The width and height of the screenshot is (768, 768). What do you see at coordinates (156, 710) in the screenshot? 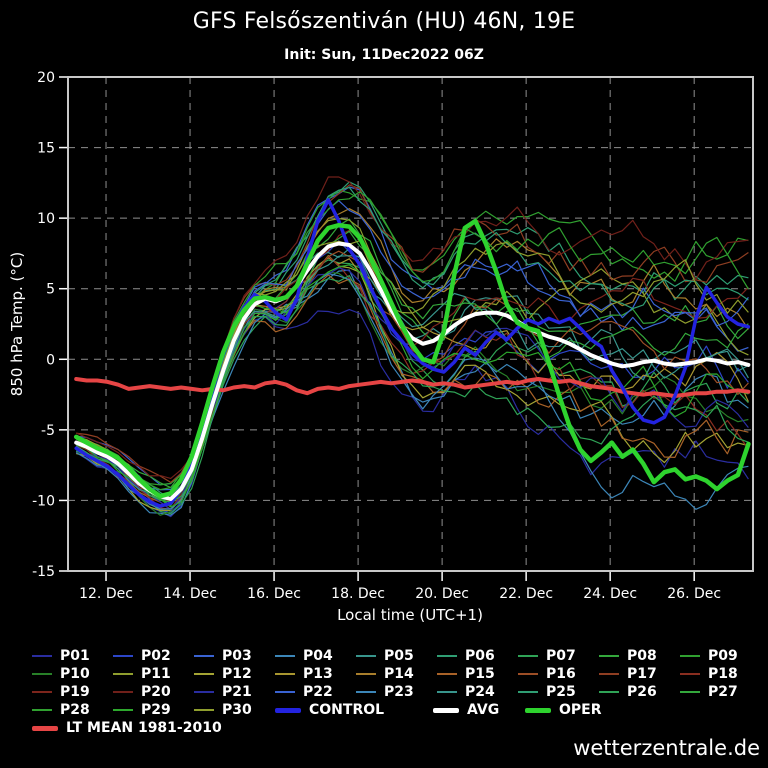
I see `legend-label: P29` at bounding box center [156, 710].